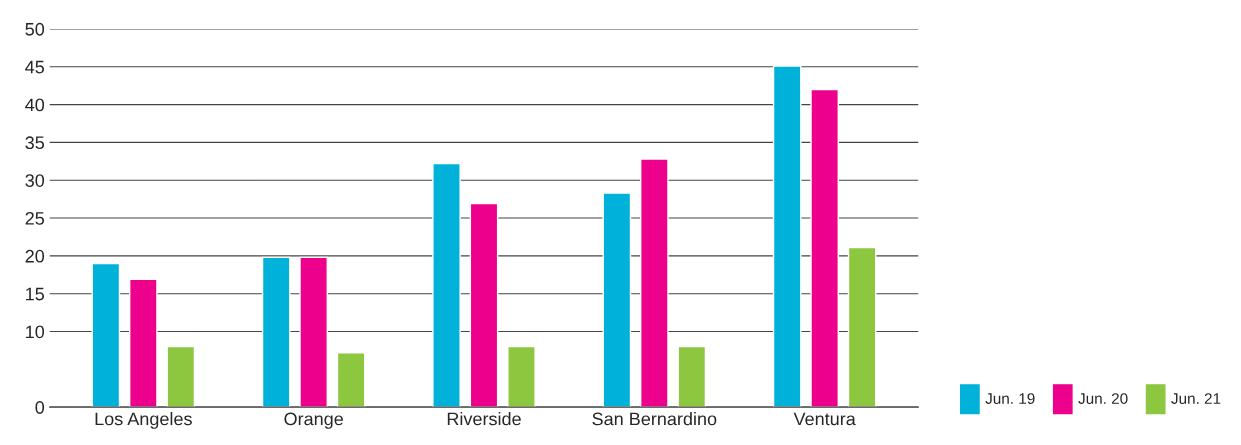  I want to click on y-tick-label: 20, so click(35, 256).